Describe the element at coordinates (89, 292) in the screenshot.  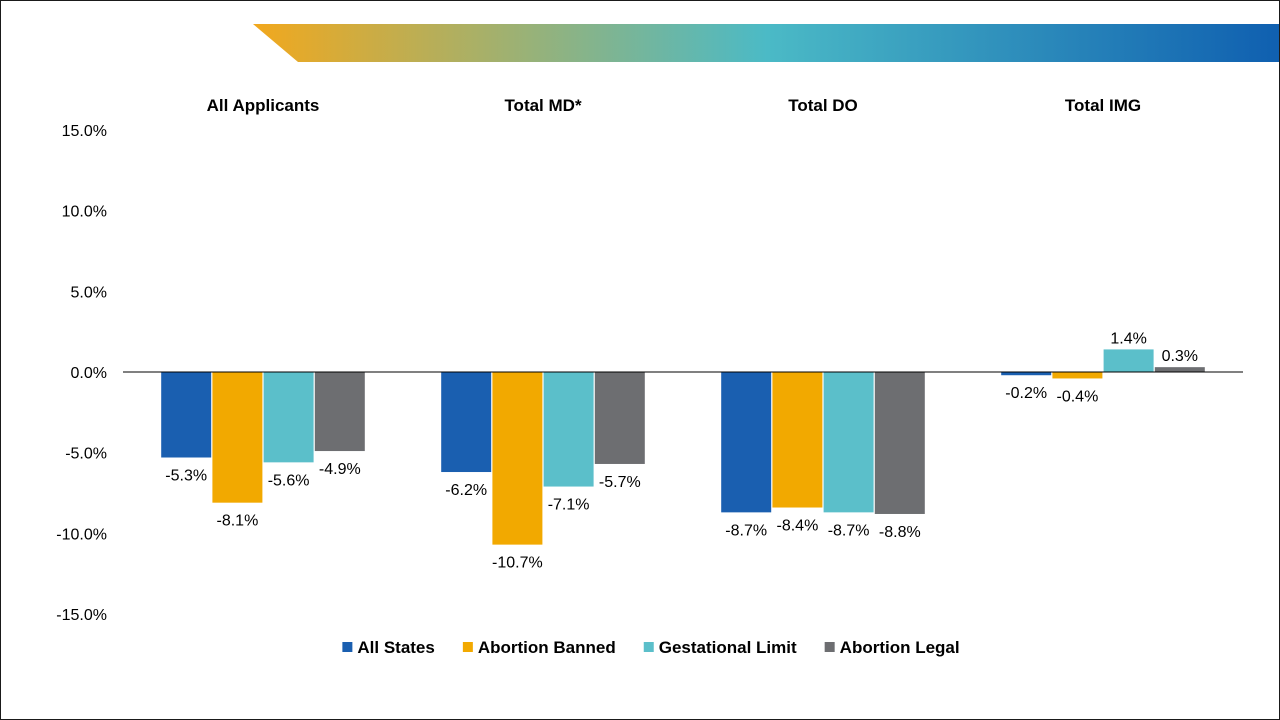
I see `y-tick-label: 5.0%` at that location.